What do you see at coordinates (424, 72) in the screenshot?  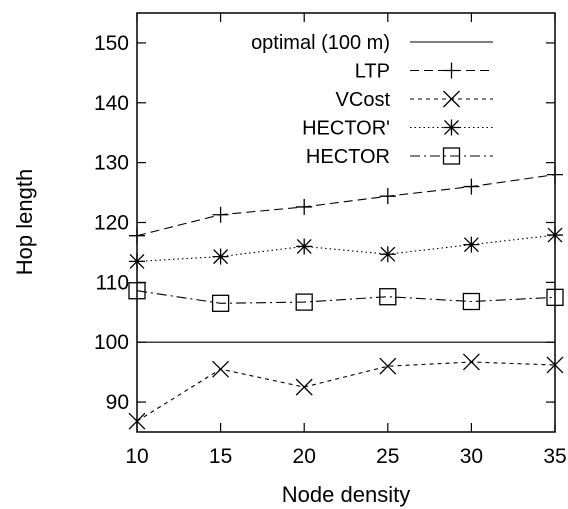 I see `legend-entry: LTP` at bounding box center [424, 72].